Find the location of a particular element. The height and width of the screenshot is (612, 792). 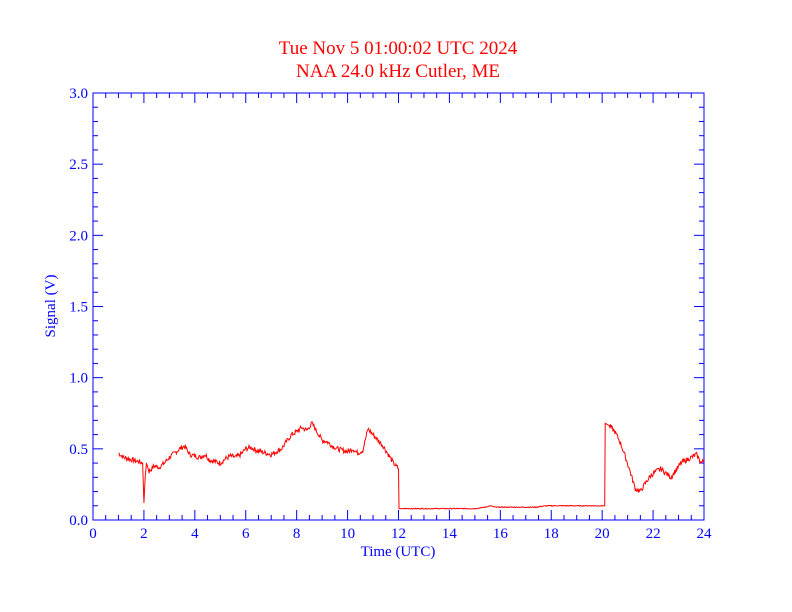

y-tick-labels: 0.0 0.5 1.0 1.5 2.0 2.5 3.0 is located at coordinates (78, 307).